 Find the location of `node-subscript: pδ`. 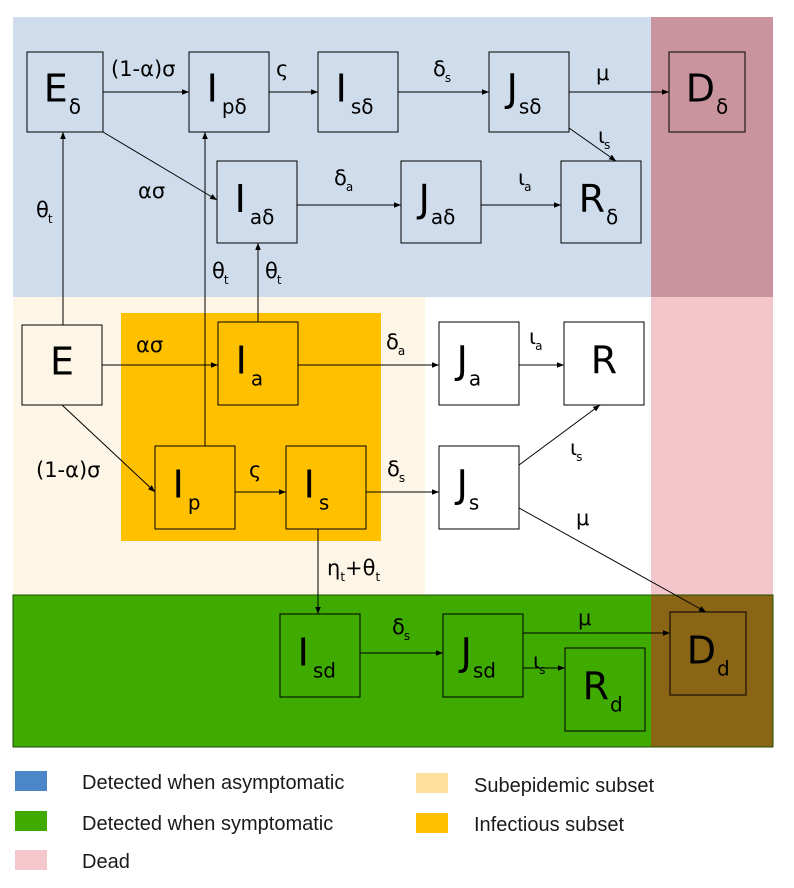

node-subscript: pδ is located at coordinates (234, 107).